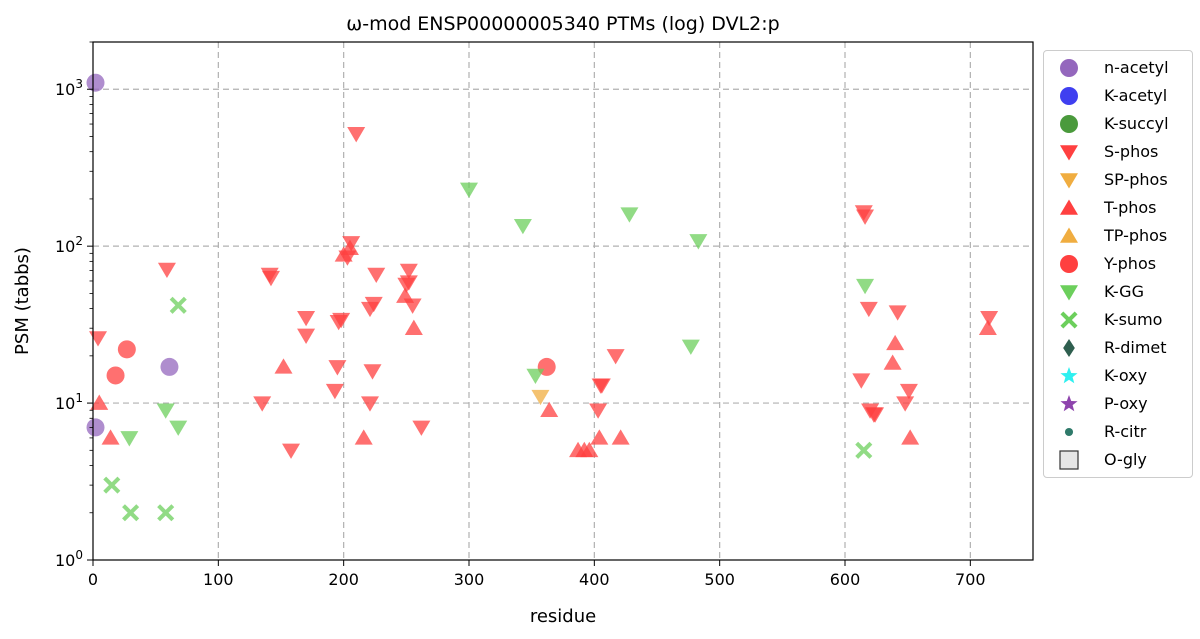 This screenshot has height=639, width=1200. I want to click on legend-label: O-gly, so click(1125, 459).